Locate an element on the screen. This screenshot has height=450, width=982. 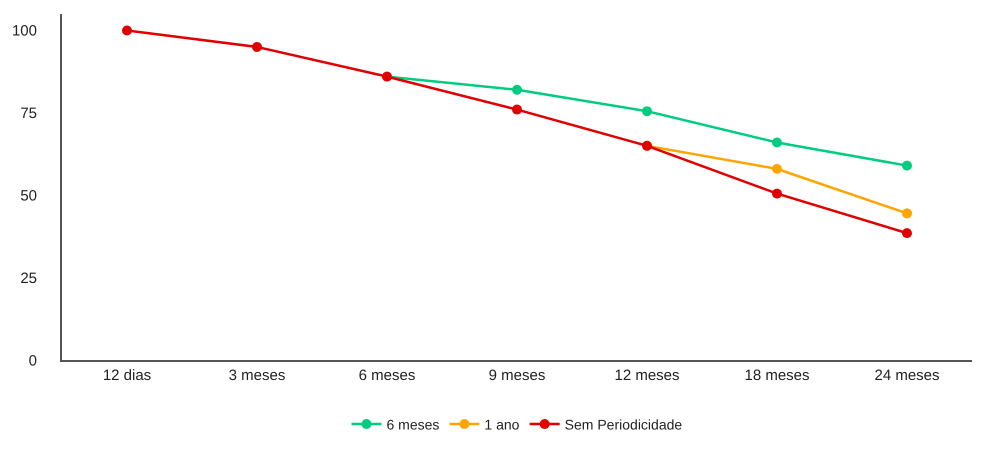
x-tick-label: 18 meses is located at coordinates (777, 375).